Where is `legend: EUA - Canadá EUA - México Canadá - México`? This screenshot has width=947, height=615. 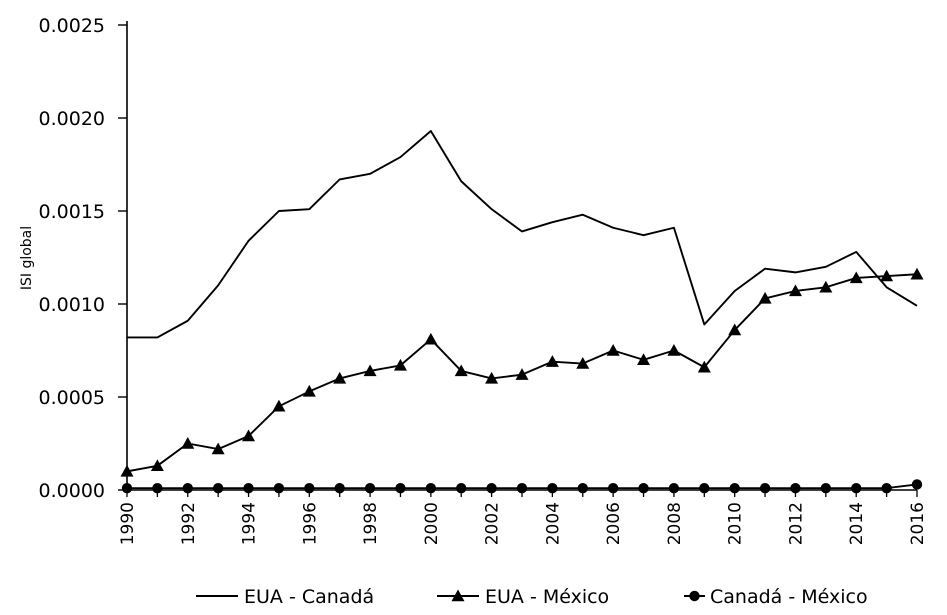
legend: EUA - Canadá EUA - México Canadá - México is located at coordinates (532, 597).